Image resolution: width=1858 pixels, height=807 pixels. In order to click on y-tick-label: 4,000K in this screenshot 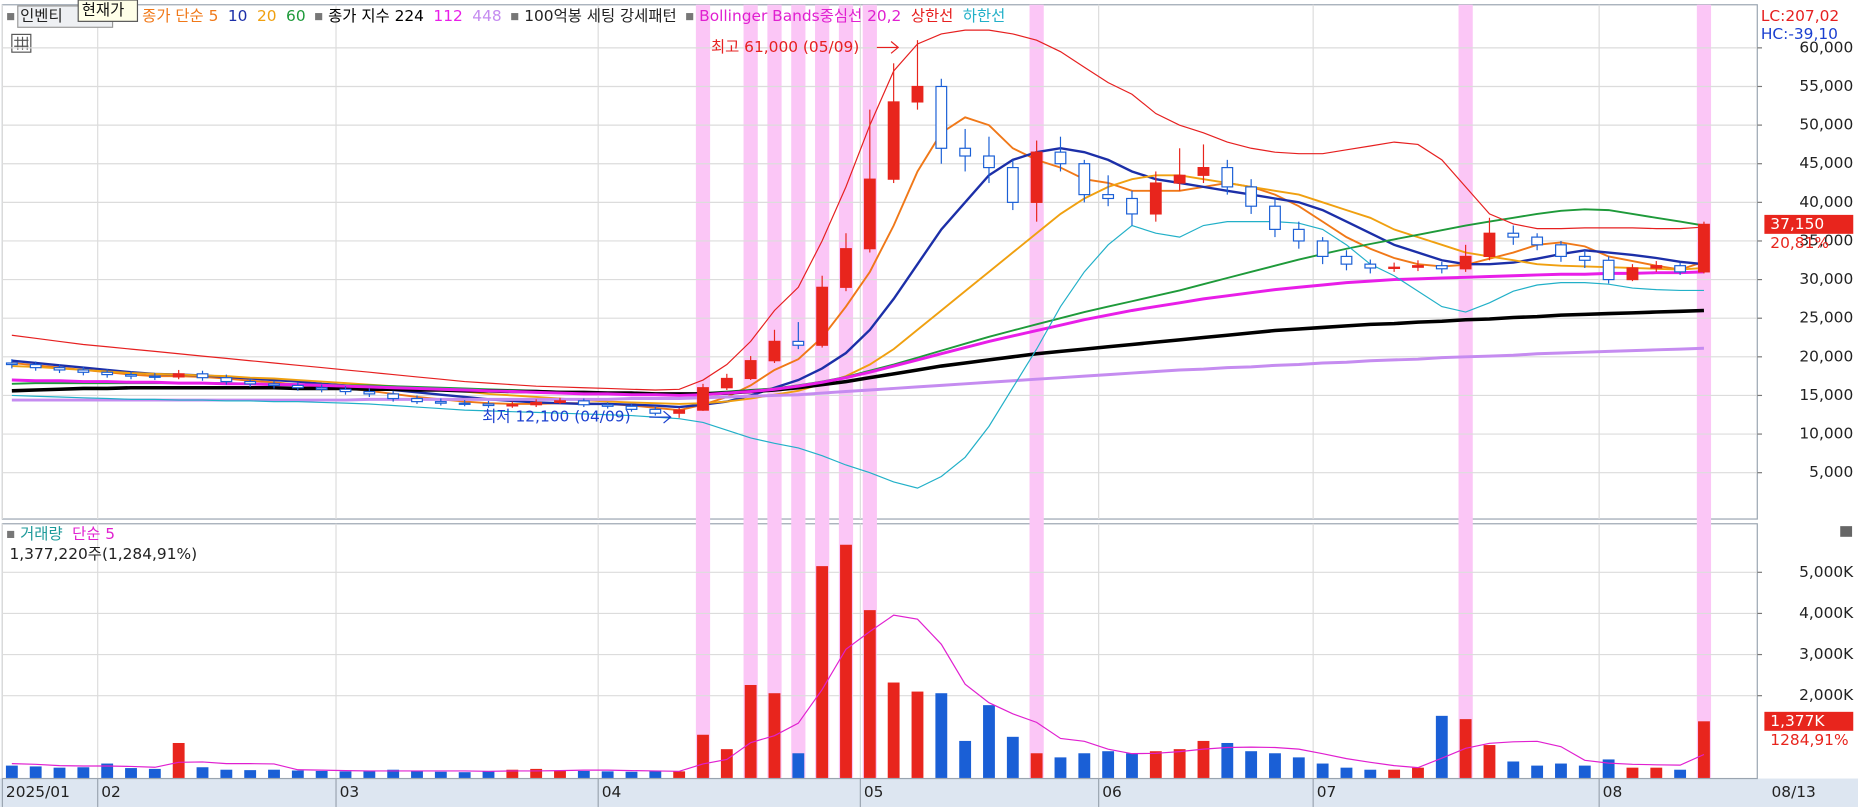, I will do `click(1826, 613)`.